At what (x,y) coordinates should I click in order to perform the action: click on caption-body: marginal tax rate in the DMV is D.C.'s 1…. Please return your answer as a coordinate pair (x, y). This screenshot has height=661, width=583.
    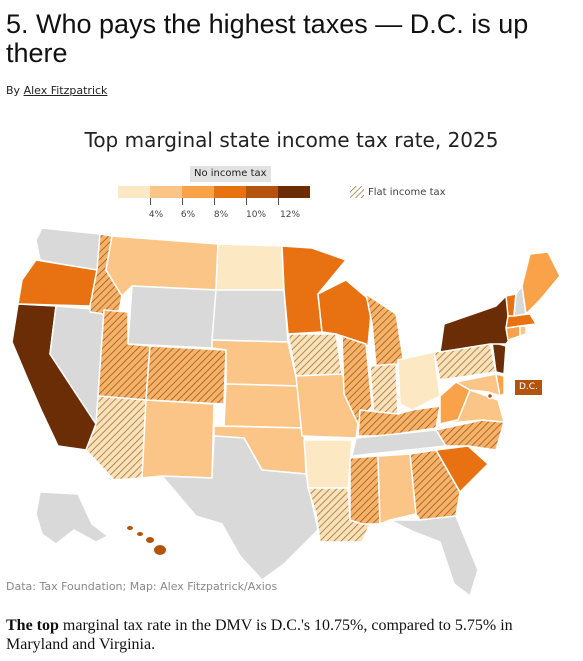
    Looking at the image, I should click on (259, 635).